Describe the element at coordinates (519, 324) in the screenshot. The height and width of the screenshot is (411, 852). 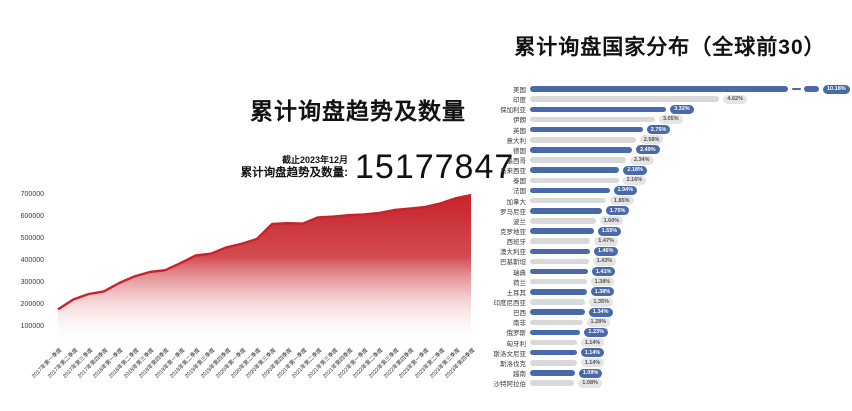
I see `country-label: 南非` at that location.